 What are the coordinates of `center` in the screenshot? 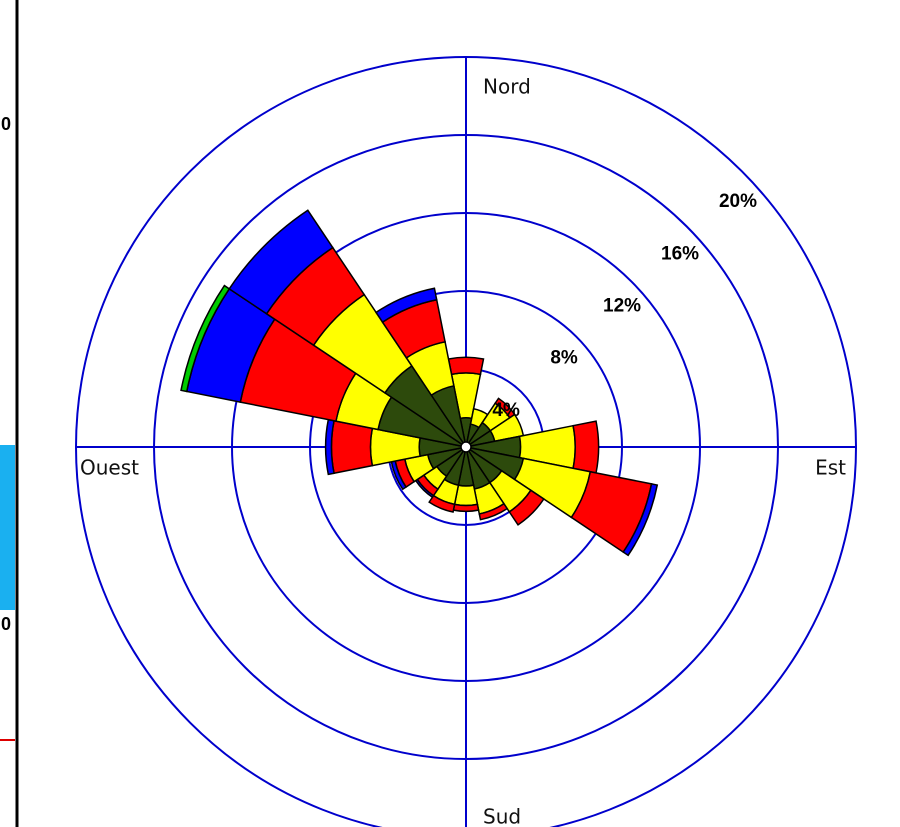 It's located at (466, 447).